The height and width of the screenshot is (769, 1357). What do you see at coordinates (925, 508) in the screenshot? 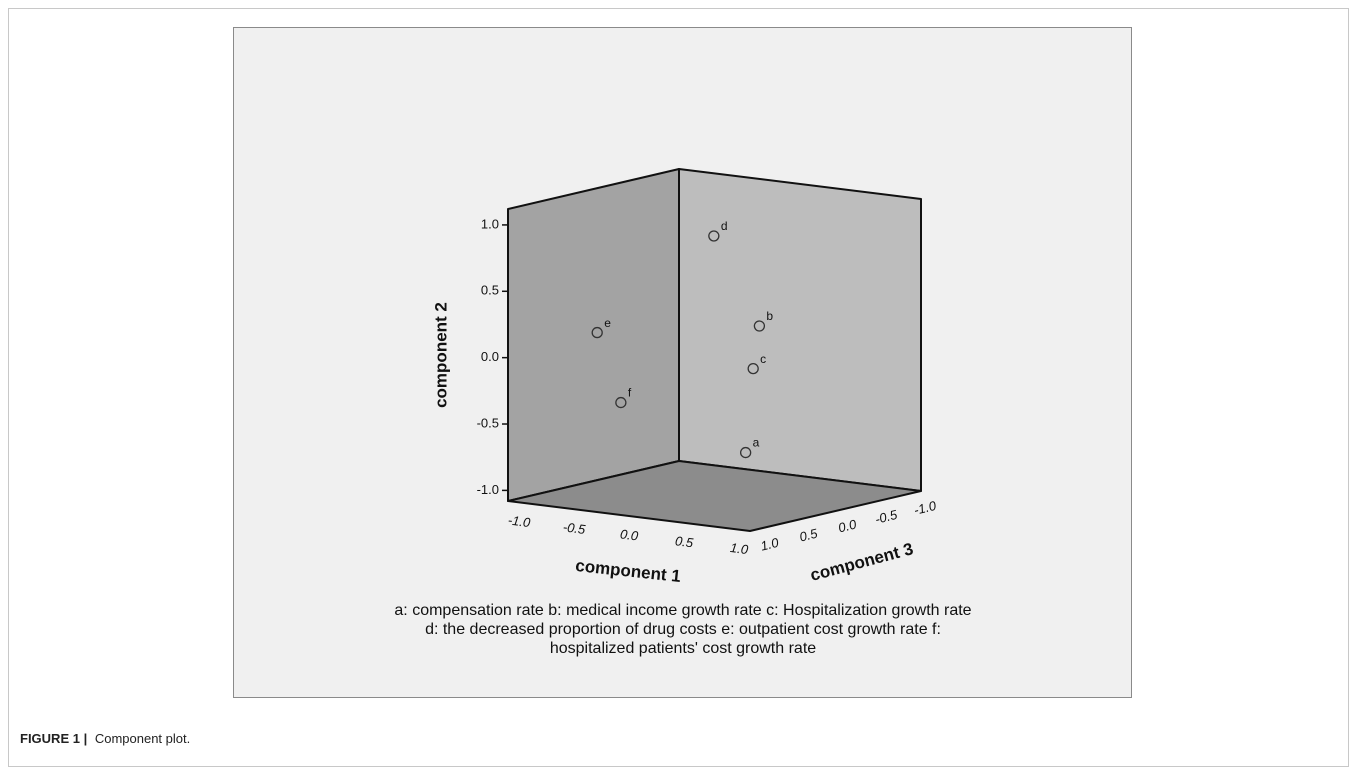
I see `z-tick-label: -1.0` at bounding box center [925, 508].